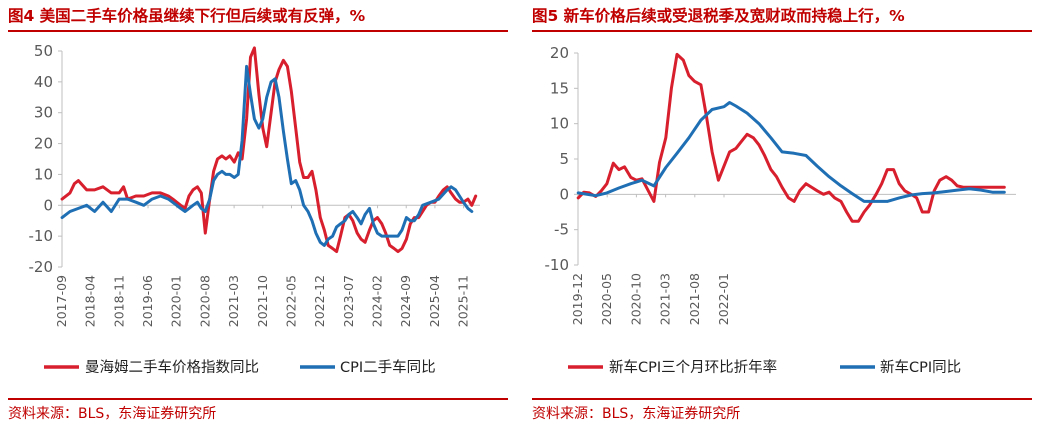  Describe the element at coordinates (118, 301) in the screenshot. I see `x-tick-label: 2018-11` at that location.